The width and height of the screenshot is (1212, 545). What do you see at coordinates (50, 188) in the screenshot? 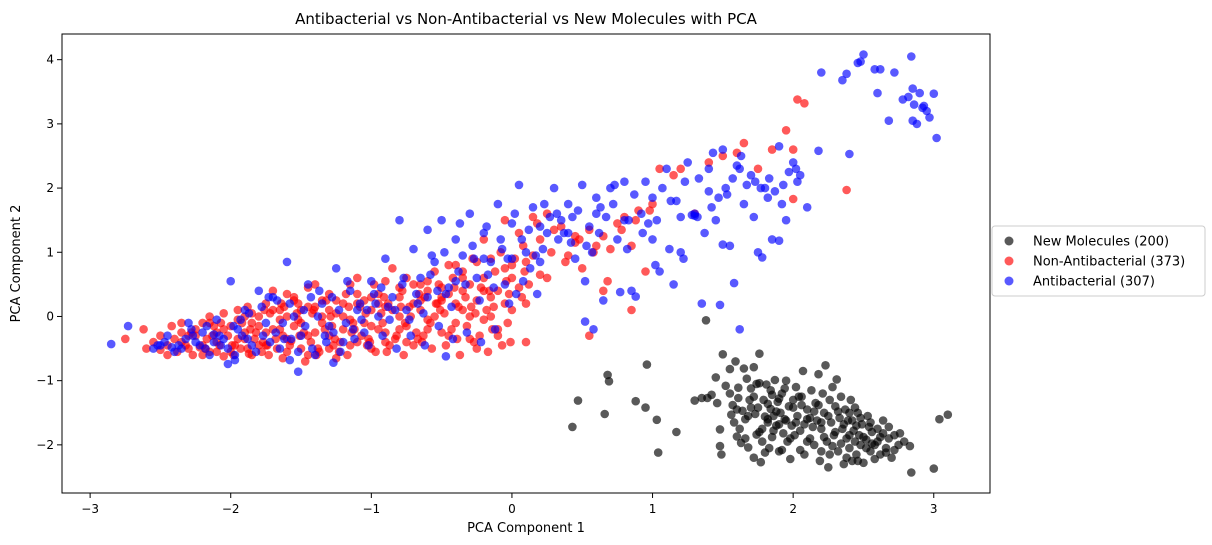
I see `y-tick-label: 2` at bounding box center [50, 188].